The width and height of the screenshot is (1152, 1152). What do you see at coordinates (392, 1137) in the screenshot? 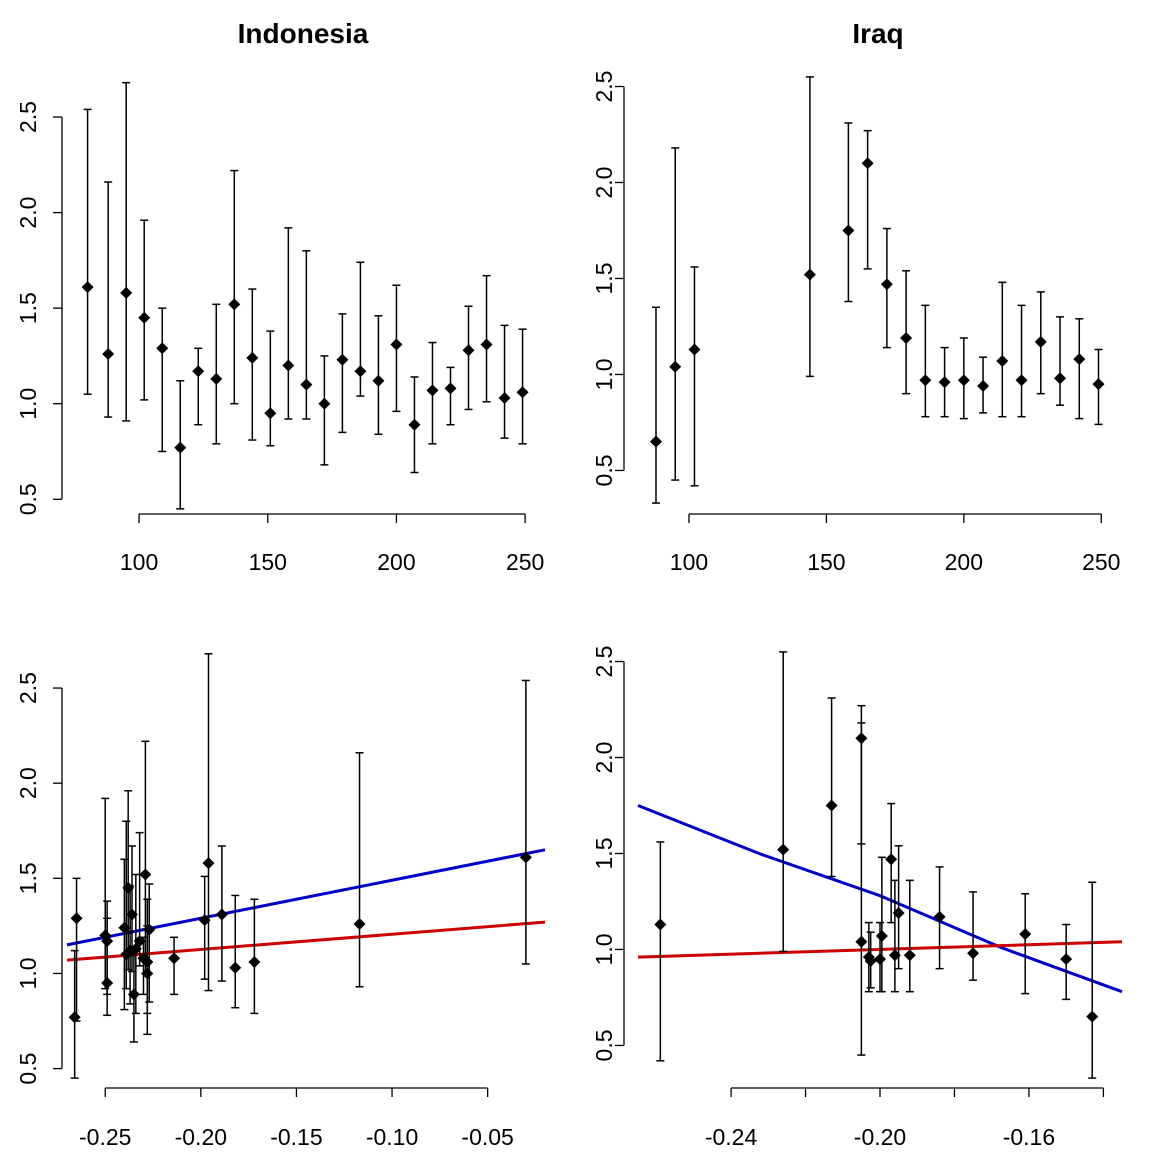
I see `x-tick-label: -0.10` at bounding box center [392, 1137].